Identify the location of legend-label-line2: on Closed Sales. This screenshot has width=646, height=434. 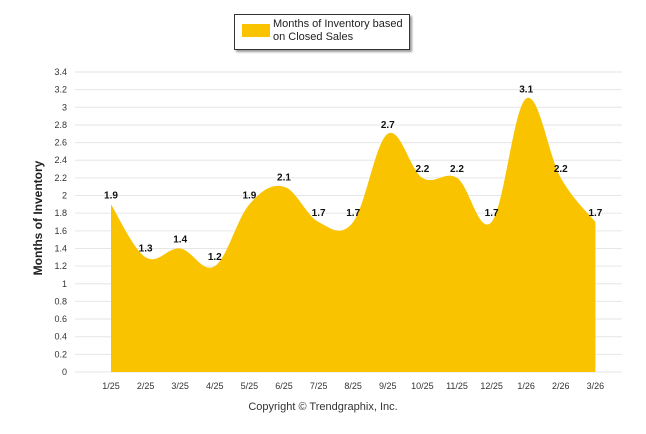
(313, 37).